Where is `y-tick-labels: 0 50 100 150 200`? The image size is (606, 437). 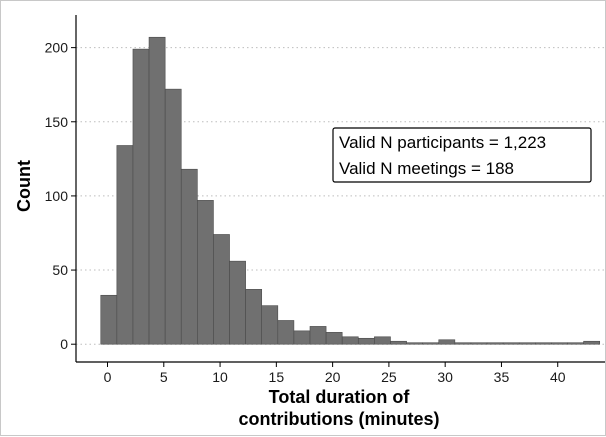 y-tick-labels: 0 50 100 150 200 is located at coordinates (57, 196).